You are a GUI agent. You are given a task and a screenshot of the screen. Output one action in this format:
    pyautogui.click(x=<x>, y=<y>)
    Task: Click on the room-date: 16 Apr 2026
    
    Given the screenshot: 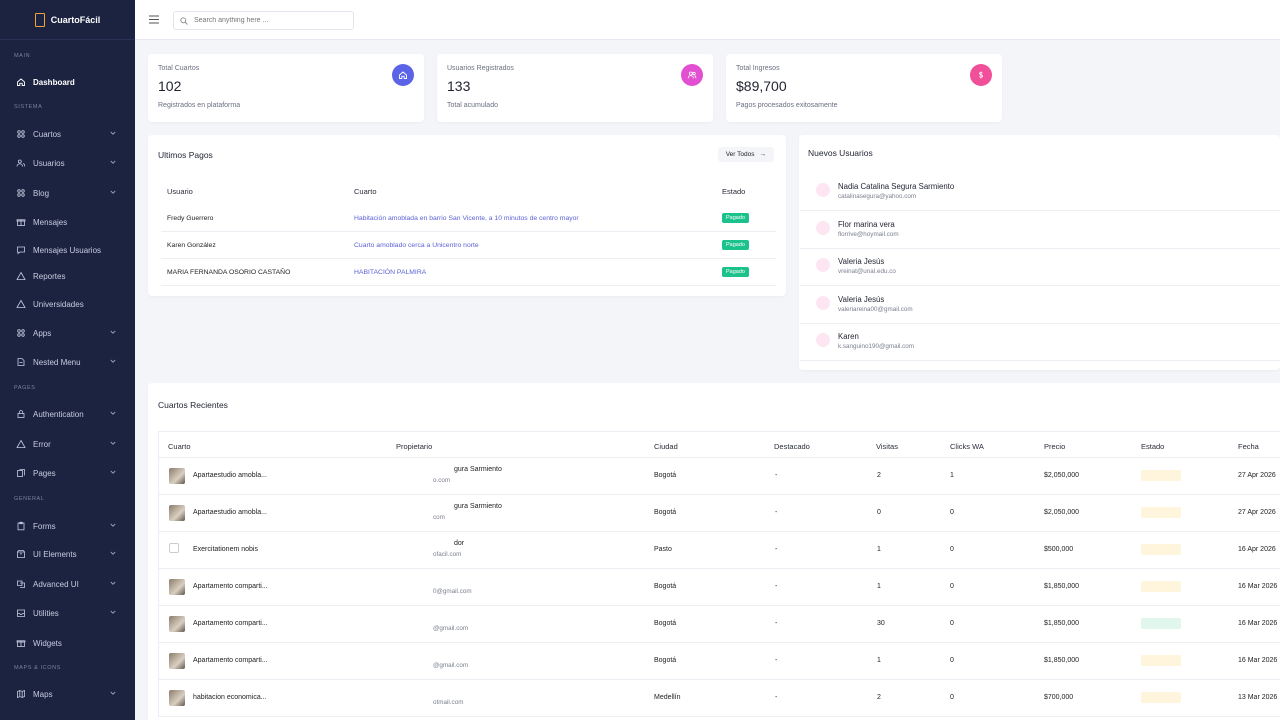 What is the action you would take?
    pyautogui.click(x=1257, y=549)
    